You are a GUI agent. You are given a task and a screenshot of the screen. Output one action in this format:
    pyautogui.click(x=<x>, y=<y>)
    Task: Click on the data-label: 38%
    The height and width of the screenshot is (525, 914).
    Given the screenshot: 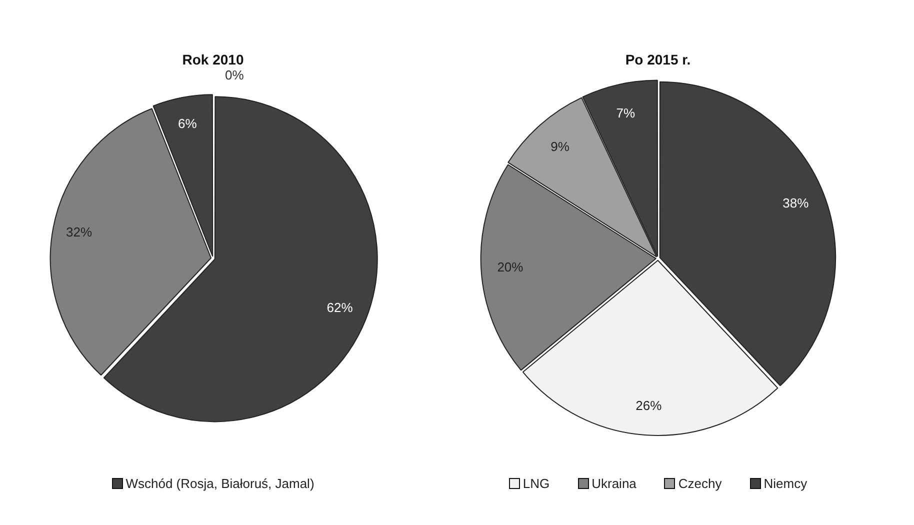 What is the action you would take?
    pyautogui.click(x=796, y=202)
    